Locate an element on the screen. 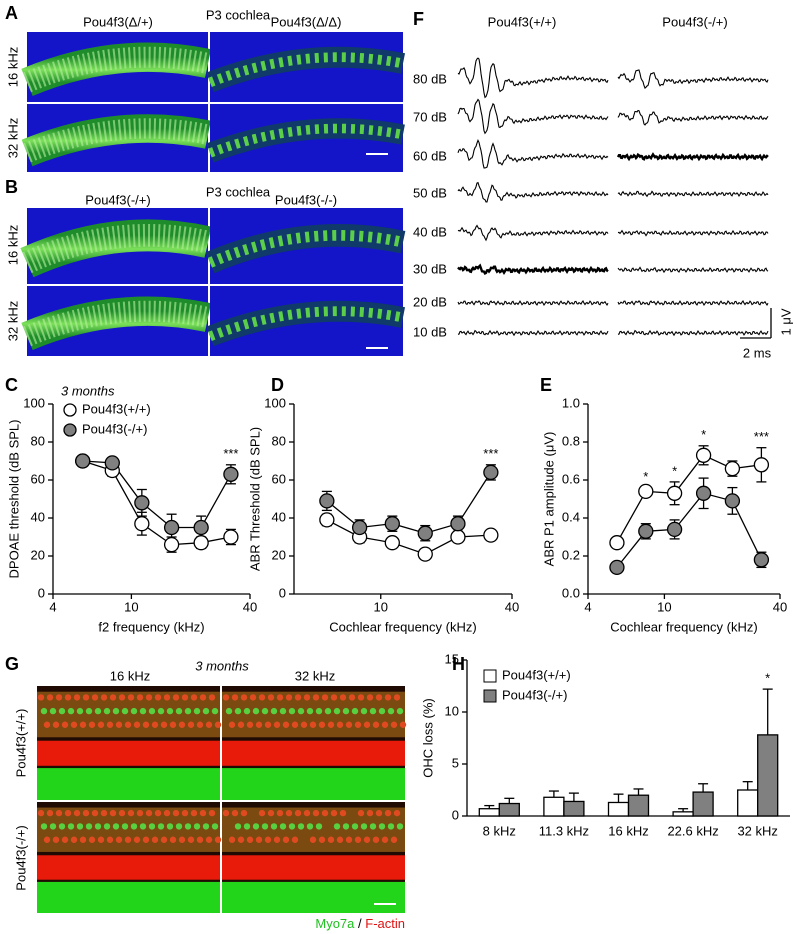 The width and height of the screenshot is (797, 934). y-tick-label: 0.4 is located at coordinates (571, 516).